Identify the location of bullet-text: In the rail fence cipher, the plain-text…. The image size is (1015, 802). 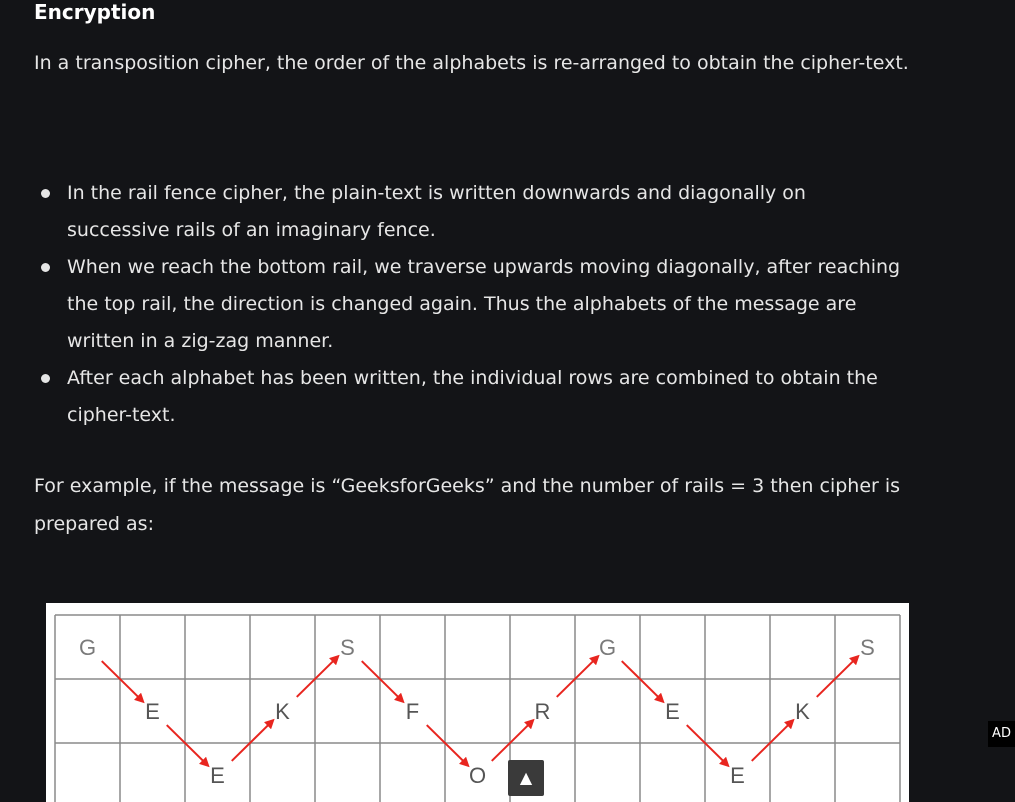
(436, 211).